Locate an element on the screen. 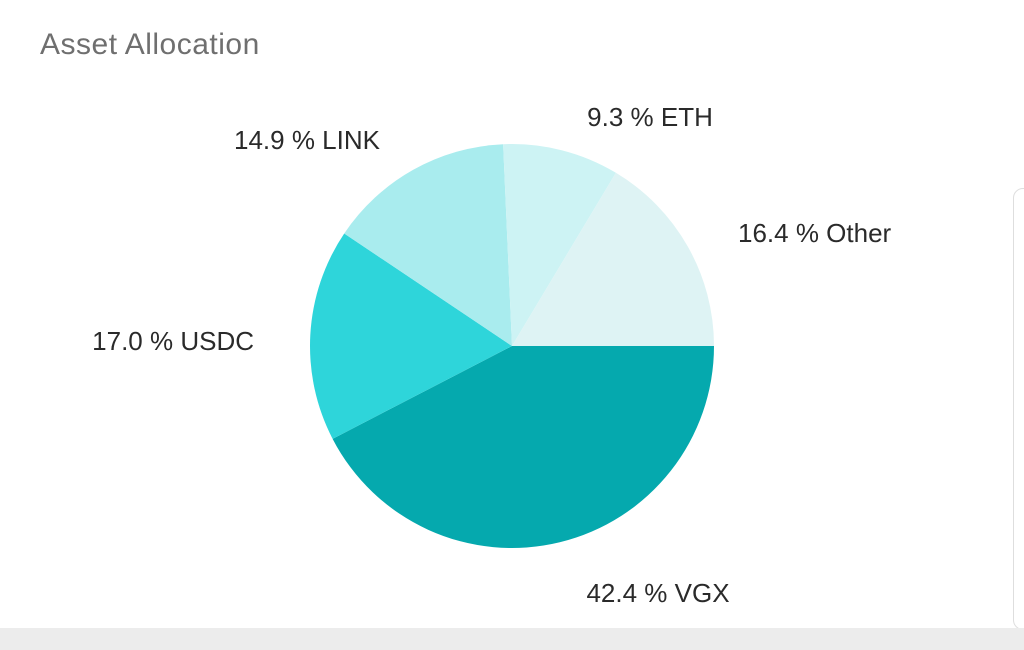 This screenshot has width=1024, height=650. pie-slice-eth is located at coordinates (559, 245).